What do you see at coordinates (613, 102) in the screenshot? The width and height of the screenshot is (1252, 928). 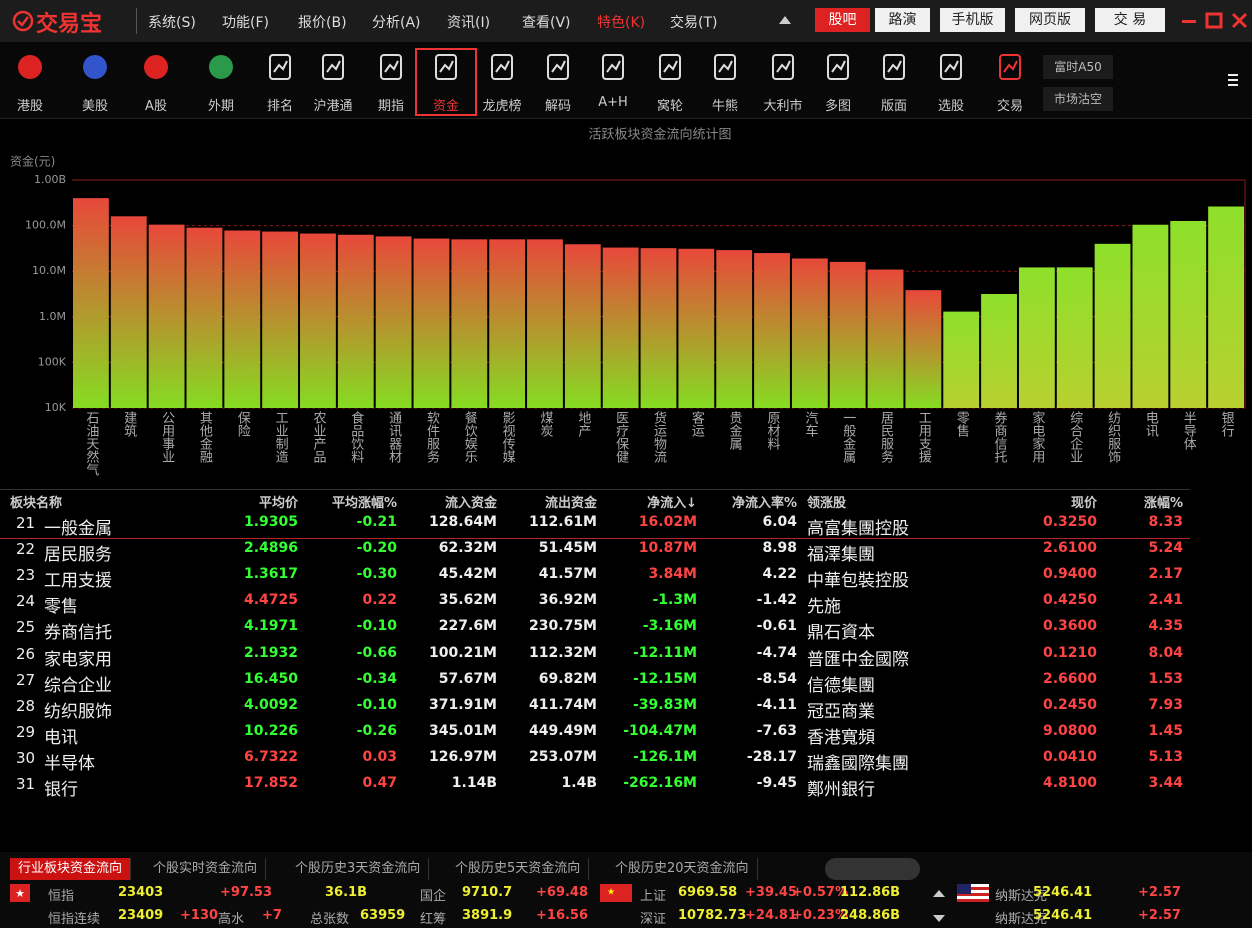 I see `tool-label: A+H` at bounding box center [613, 102].